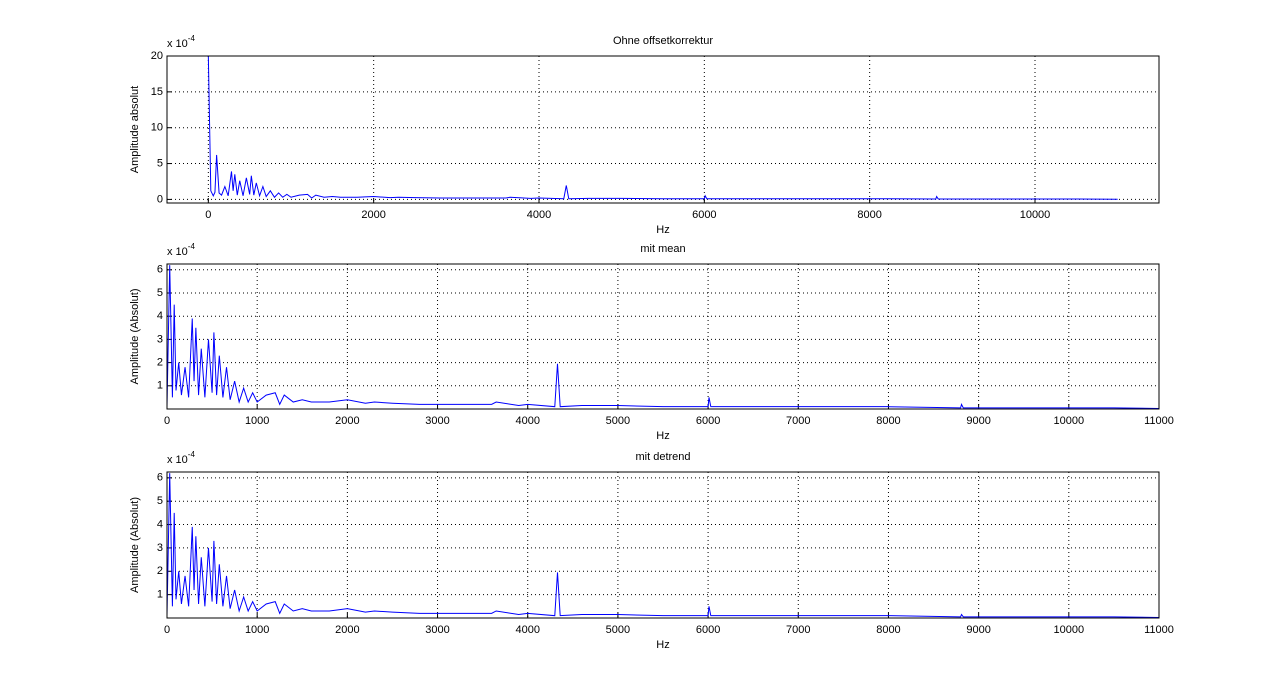 Image resolution: width=1281 pixels, height=696 pixels. What do you see at coordinates (662, 457) in the screenshot?
I see `plot-title: mit detrend` at bounding box center [662, 457].